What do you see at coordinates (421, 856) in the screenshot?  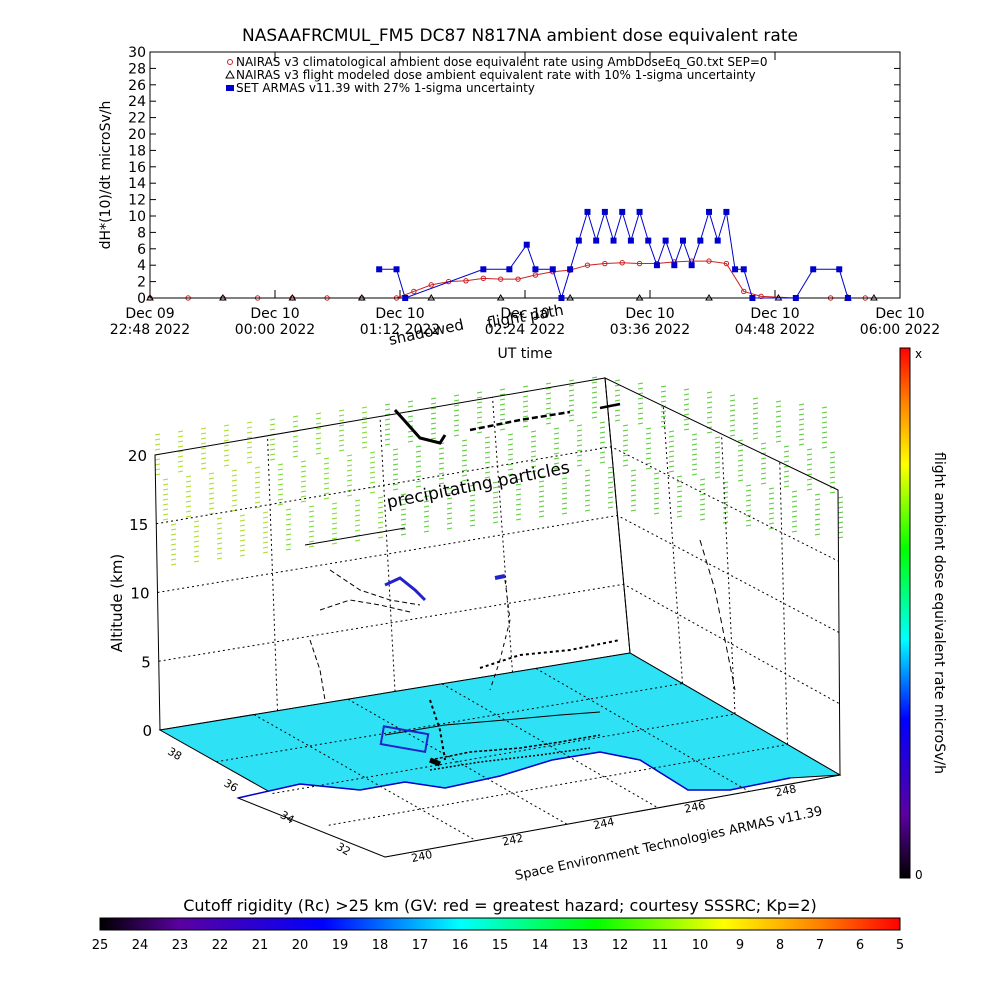 I see `longitude-tick-label: 240` at bounding box center [421, 856].